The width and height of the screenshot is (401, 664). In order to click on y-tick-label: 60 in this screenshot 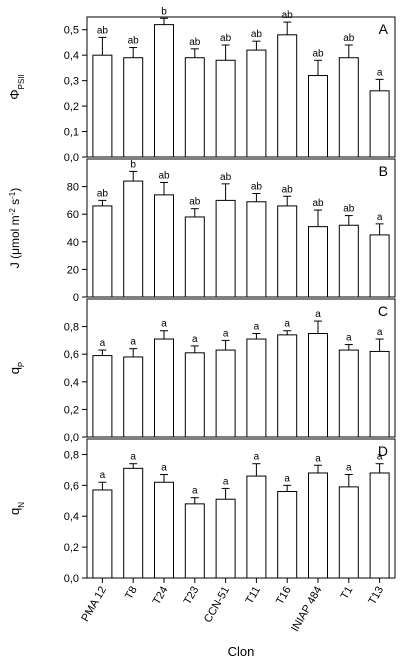, I will do `click(73, 215)`.